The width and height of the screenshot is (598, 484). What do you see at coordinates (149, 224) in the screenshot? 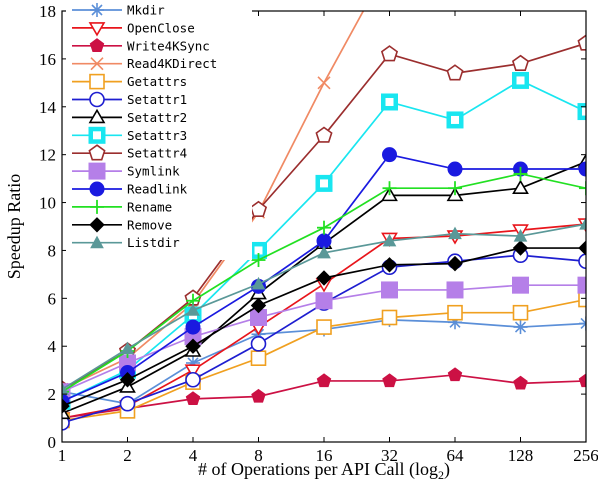
I see `legend-label: Remove` at bounding box center [149, 224].